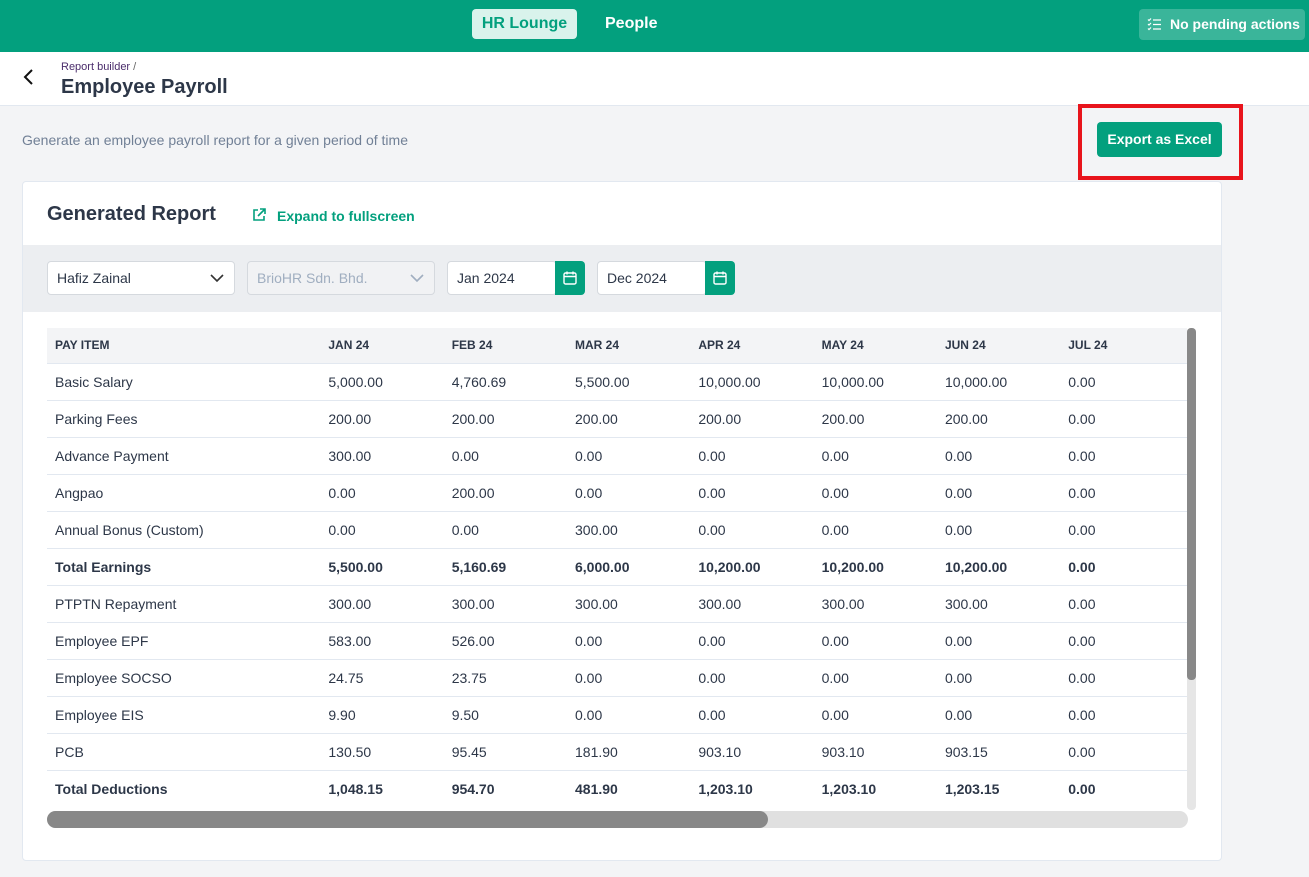 This screenshot has height=877, width=1309. What do you see at coordinates (346, 216) in the screenshot?
I see `expand-fullscreen-label: Expand to fullscreen` at bounding box center [346, 216].